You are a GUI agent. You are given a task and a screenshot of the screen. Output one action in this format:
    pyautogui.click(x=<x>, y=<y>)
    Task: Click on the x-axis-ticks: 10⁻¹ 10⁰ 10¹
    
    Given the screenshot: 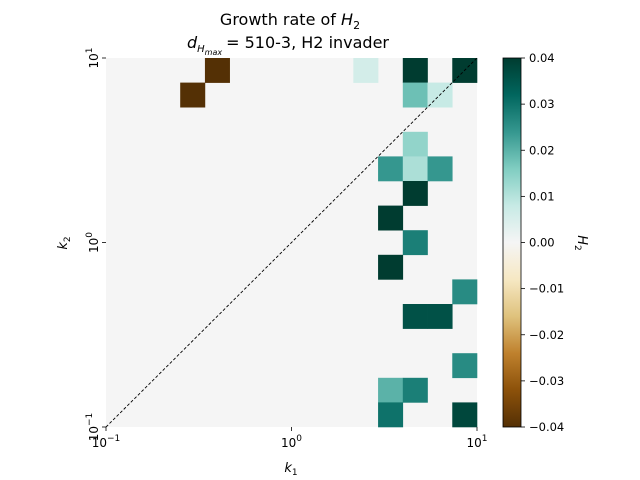 What is the action you would take?
    pyautogui.click(x=290, y=438)
    